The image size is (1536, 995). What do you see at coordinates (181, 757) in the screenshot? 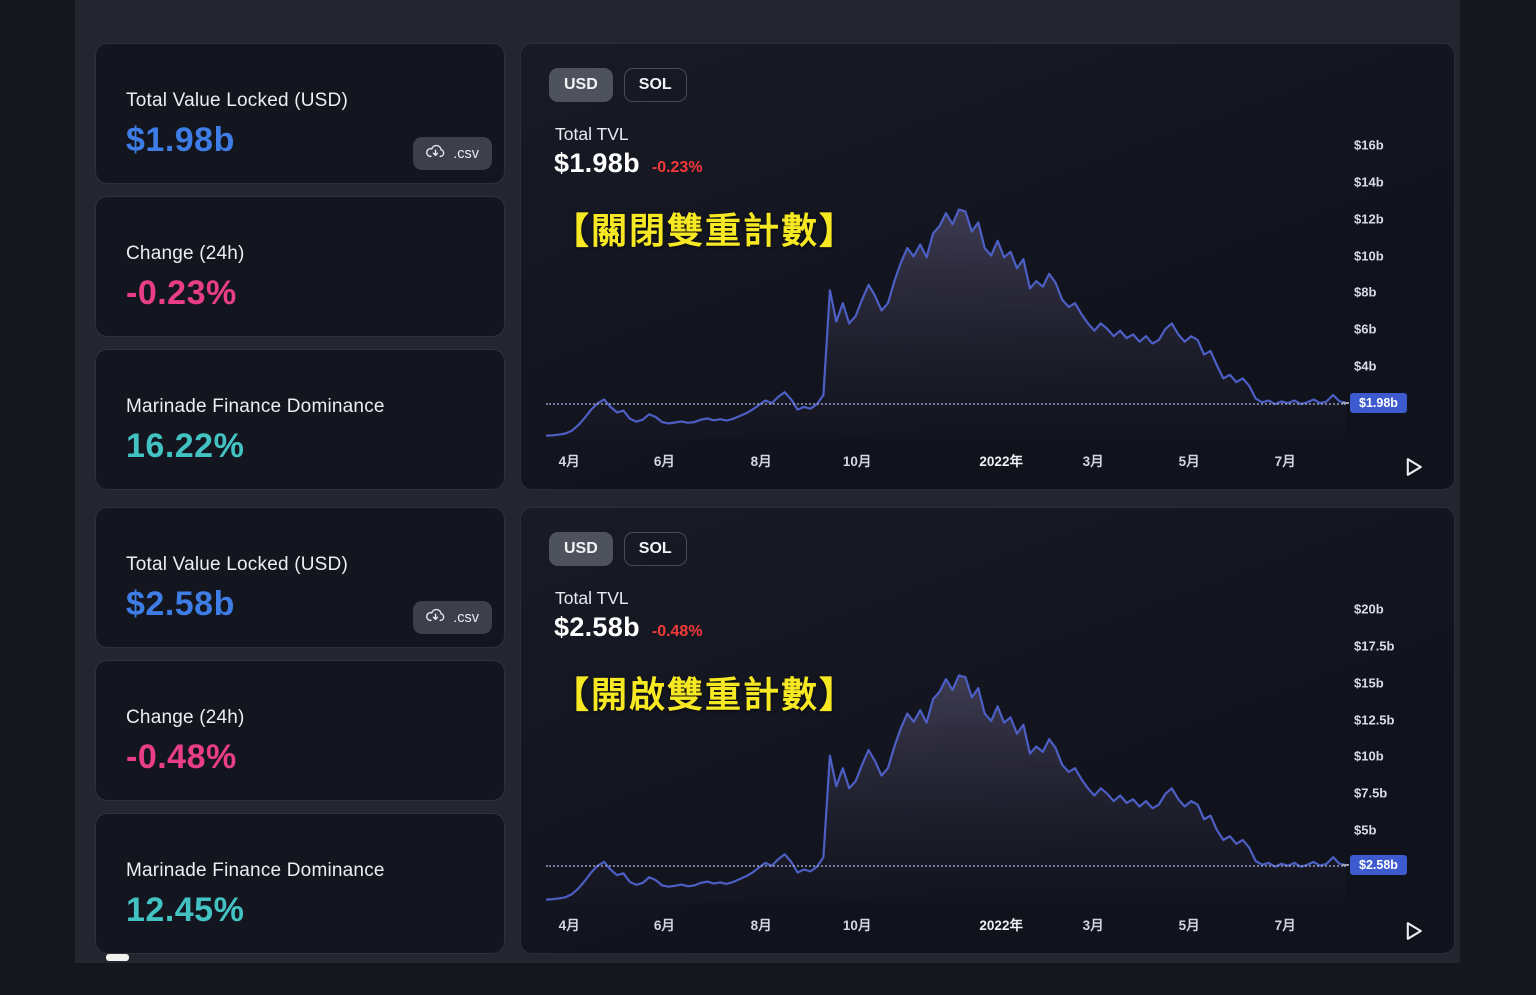
I see `change-value: -0.48%` at bounding box center [181, 757].